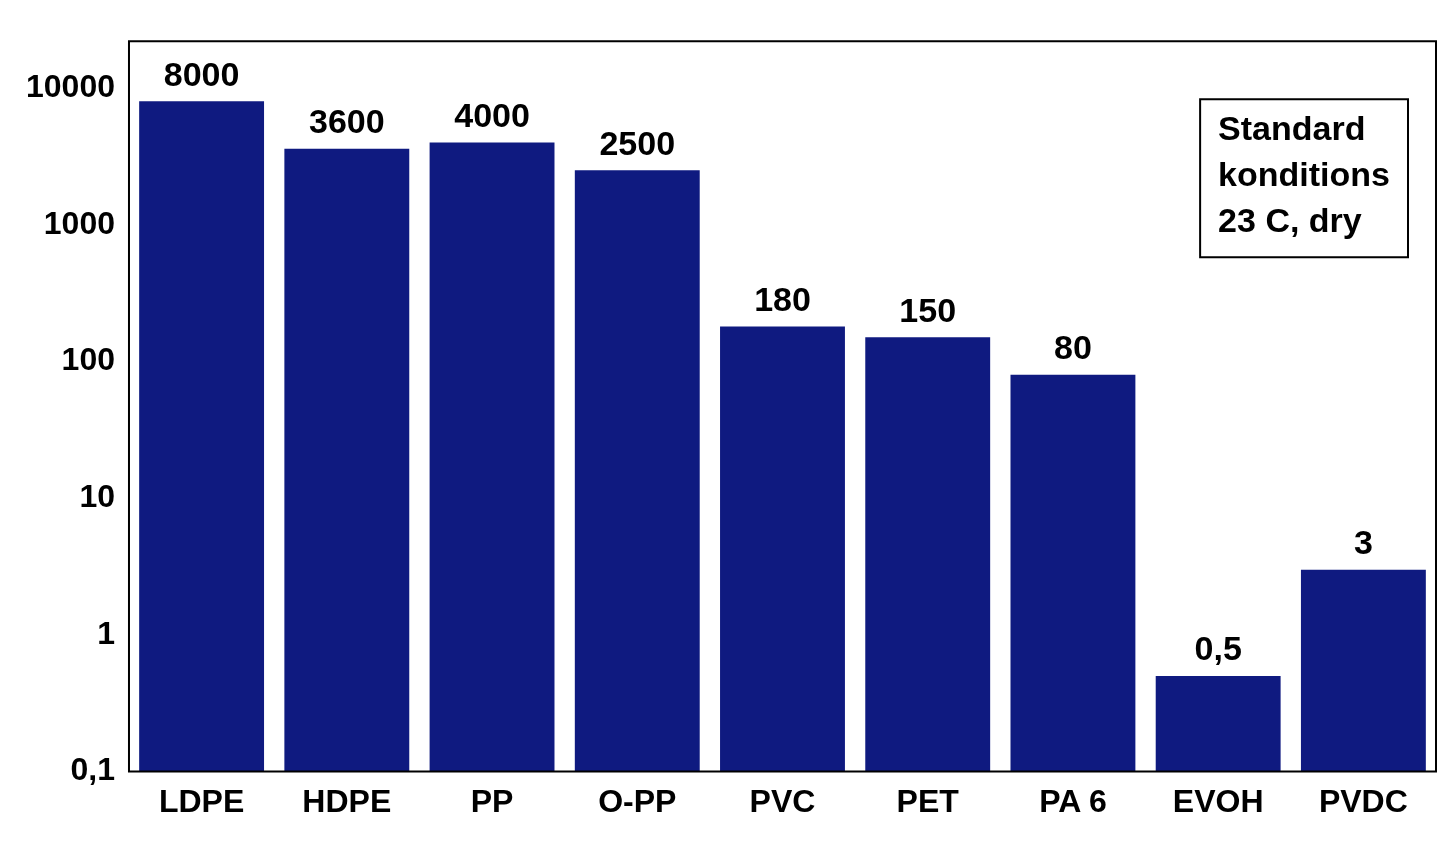 The image size is (1450, 848). What do you see at coordinates (637, 142) in the screenshot?
I see `data-label: 2500` at bounding box center [637, 142].